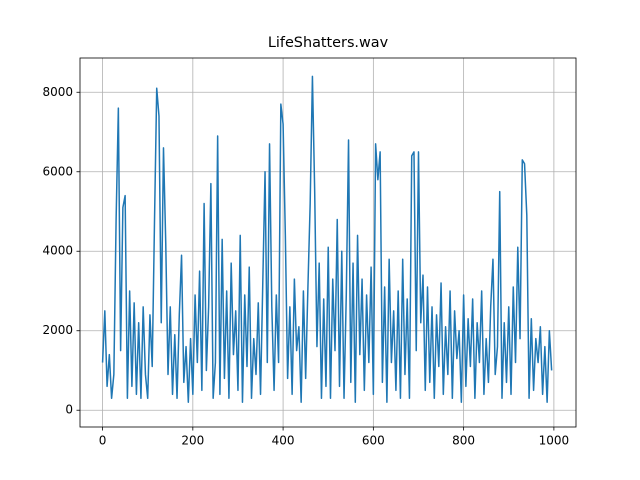  Describe the element at coordinates (463, 441) in the screenshot. I see `x-tick-label: 800` at that location.